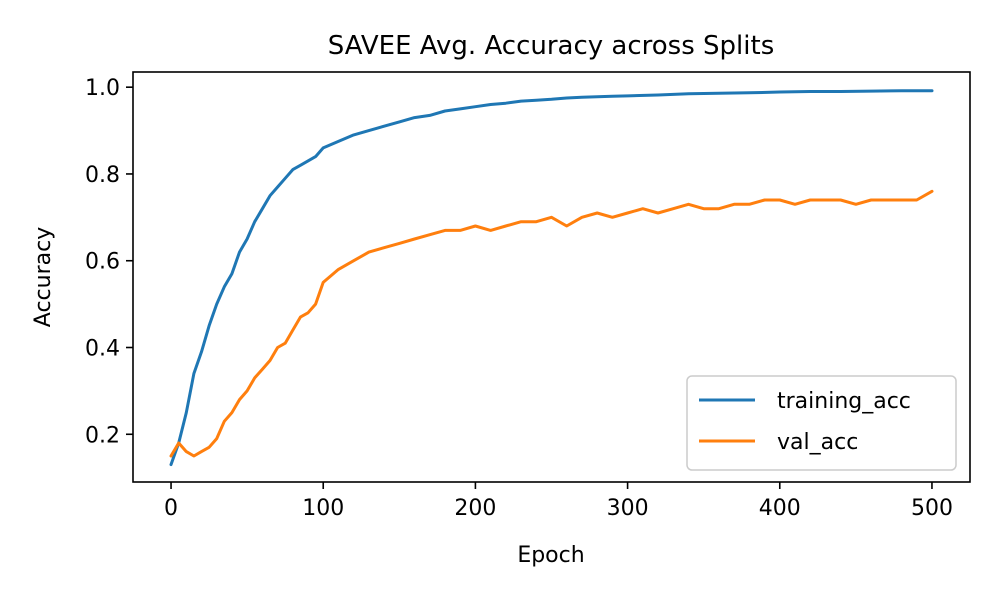 This screenshot has width=1000, height=604. Describe the element at coordinates (102, 175) in the screenshot. I see `y-tick-label: 0.8` at that location.